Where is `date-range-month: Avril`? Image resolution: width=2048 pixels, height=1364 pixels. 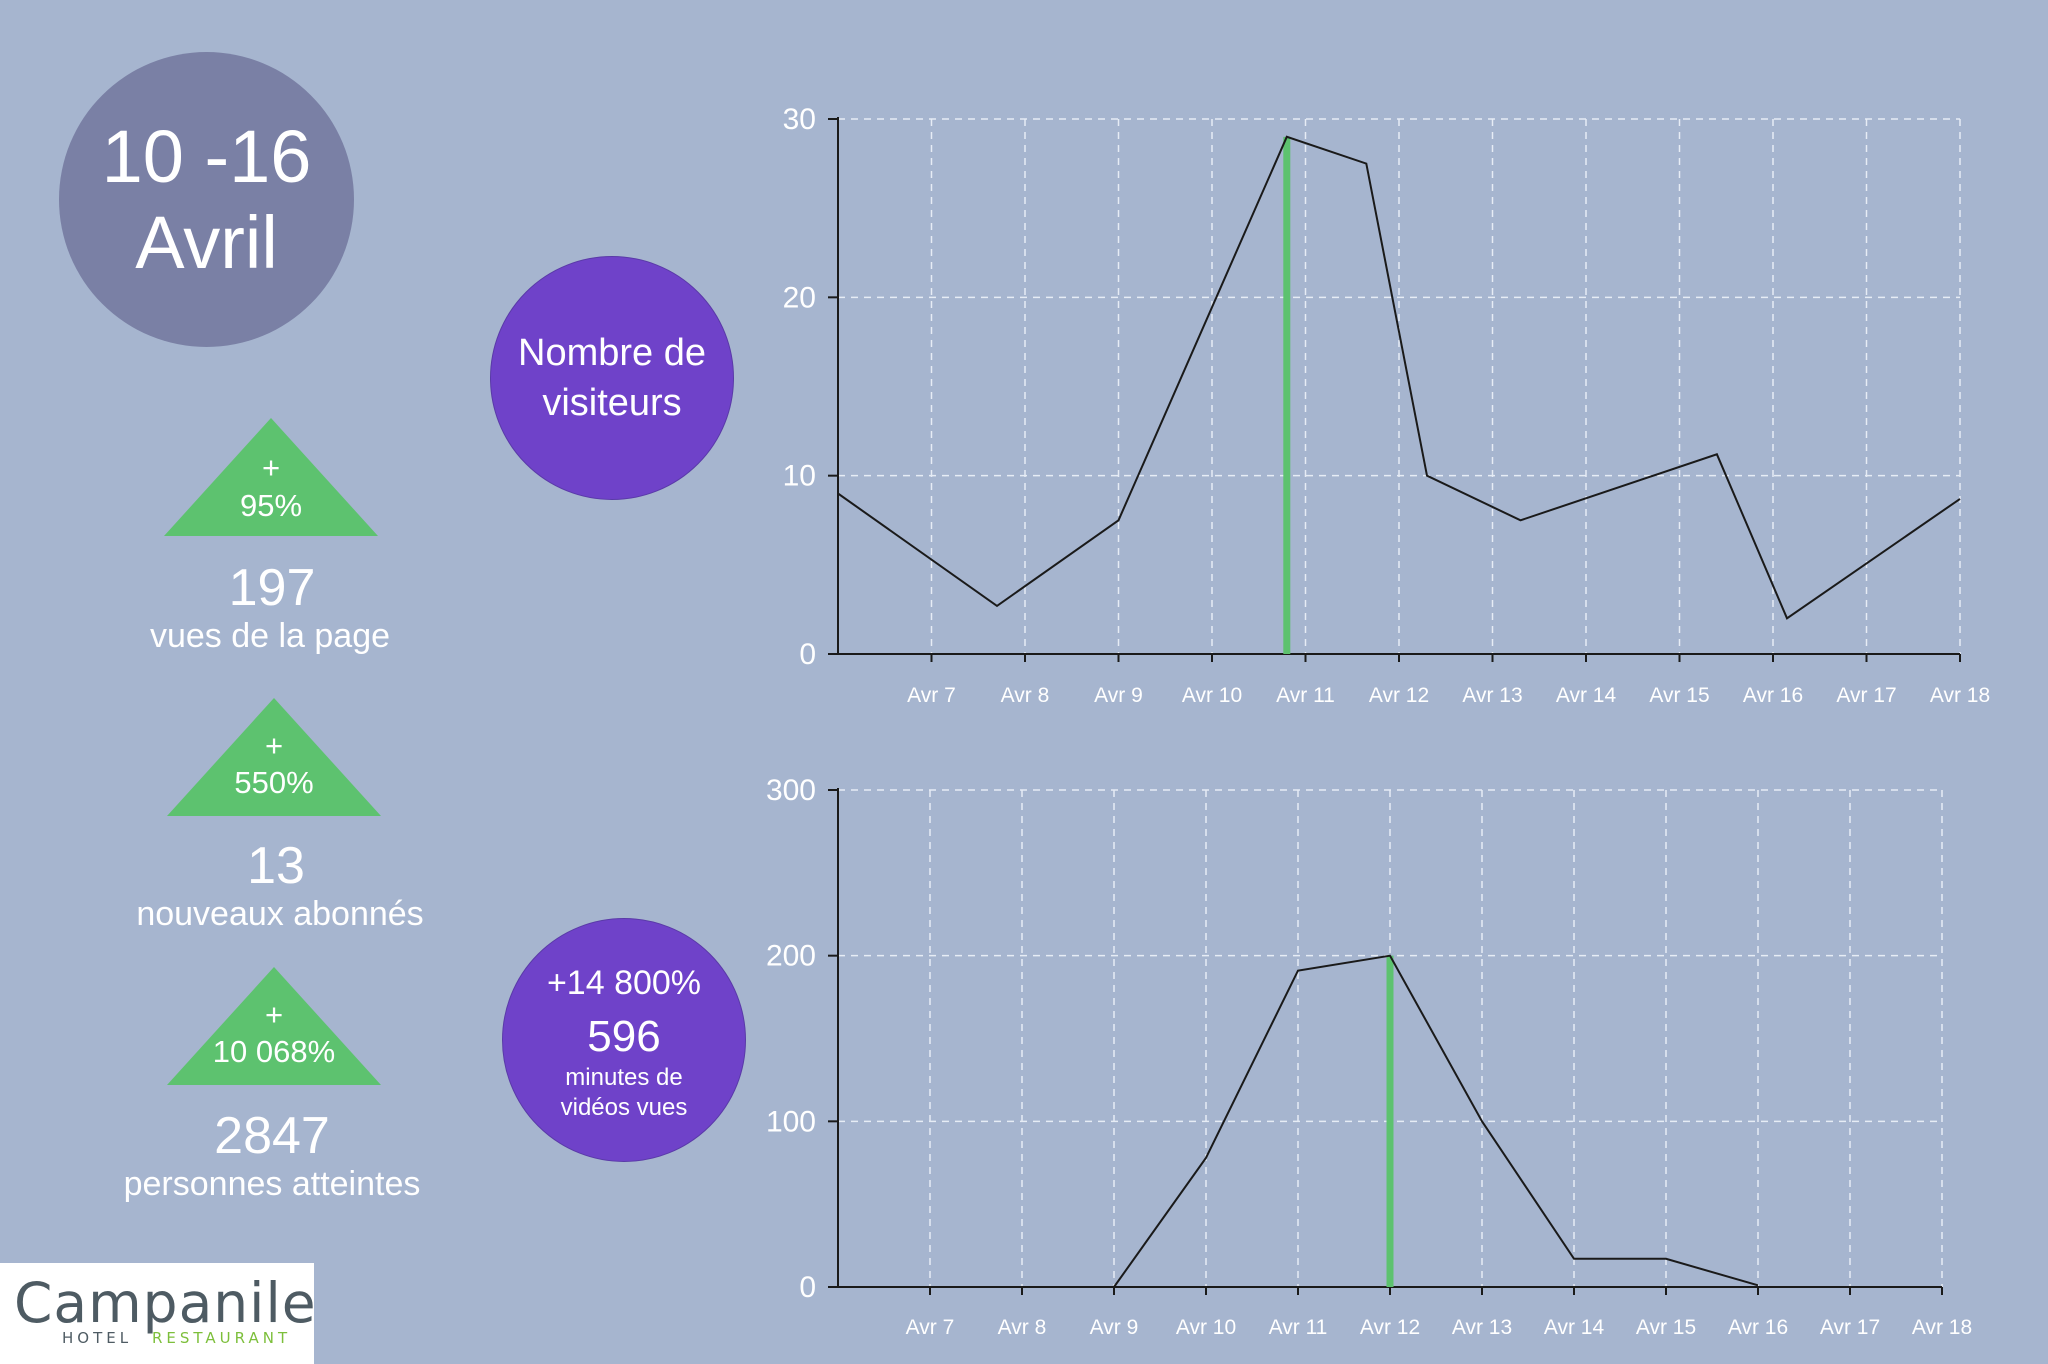
date-range-month: Avril is located at coordinates (206, 242).